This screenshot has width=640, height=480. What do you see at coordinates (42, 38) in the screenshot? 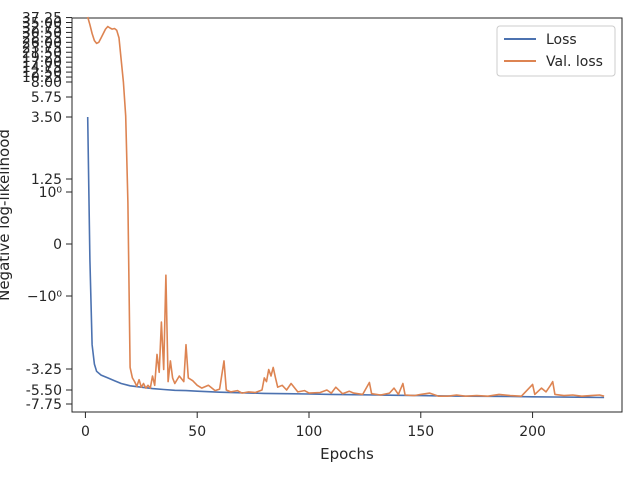
I see `y-tick-label: 28.25` at bounding box center [42, 38].